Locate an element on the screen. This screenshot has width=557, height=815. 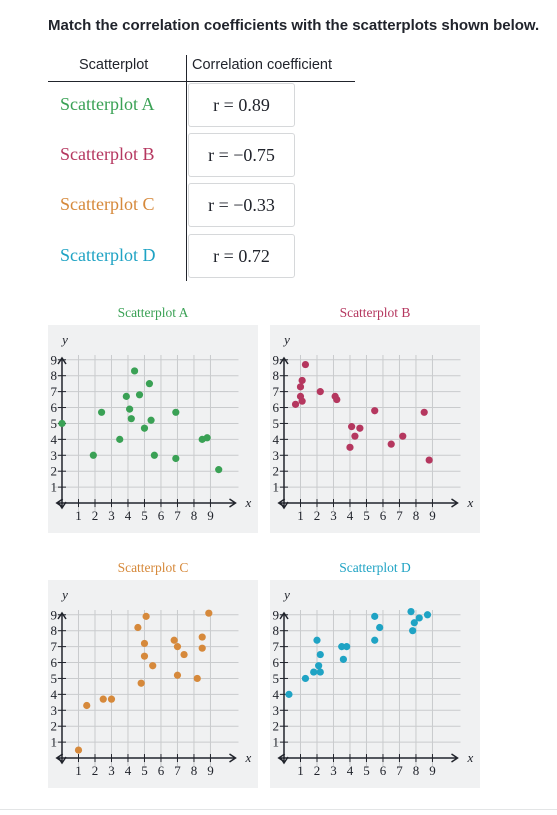
y-tick-label: 7 is located at coordinates (53, 391).